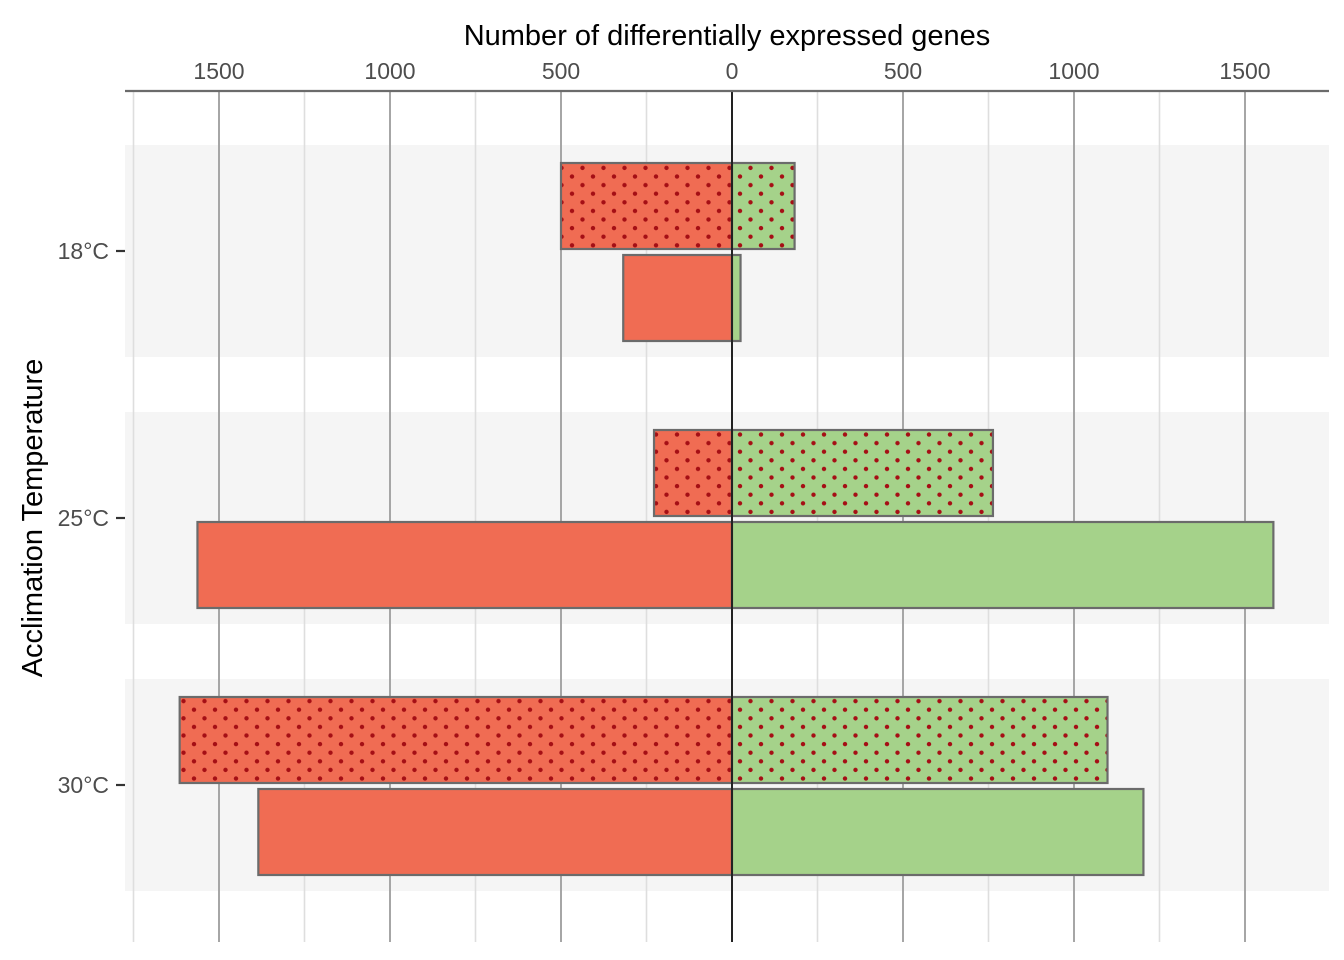 The height and width of the screenshot is (960, 1344). What do you see at coordinates (83, 518) in the screenshot?
I see `y-tick-label: 25°C` at bounding box center [83, 518].